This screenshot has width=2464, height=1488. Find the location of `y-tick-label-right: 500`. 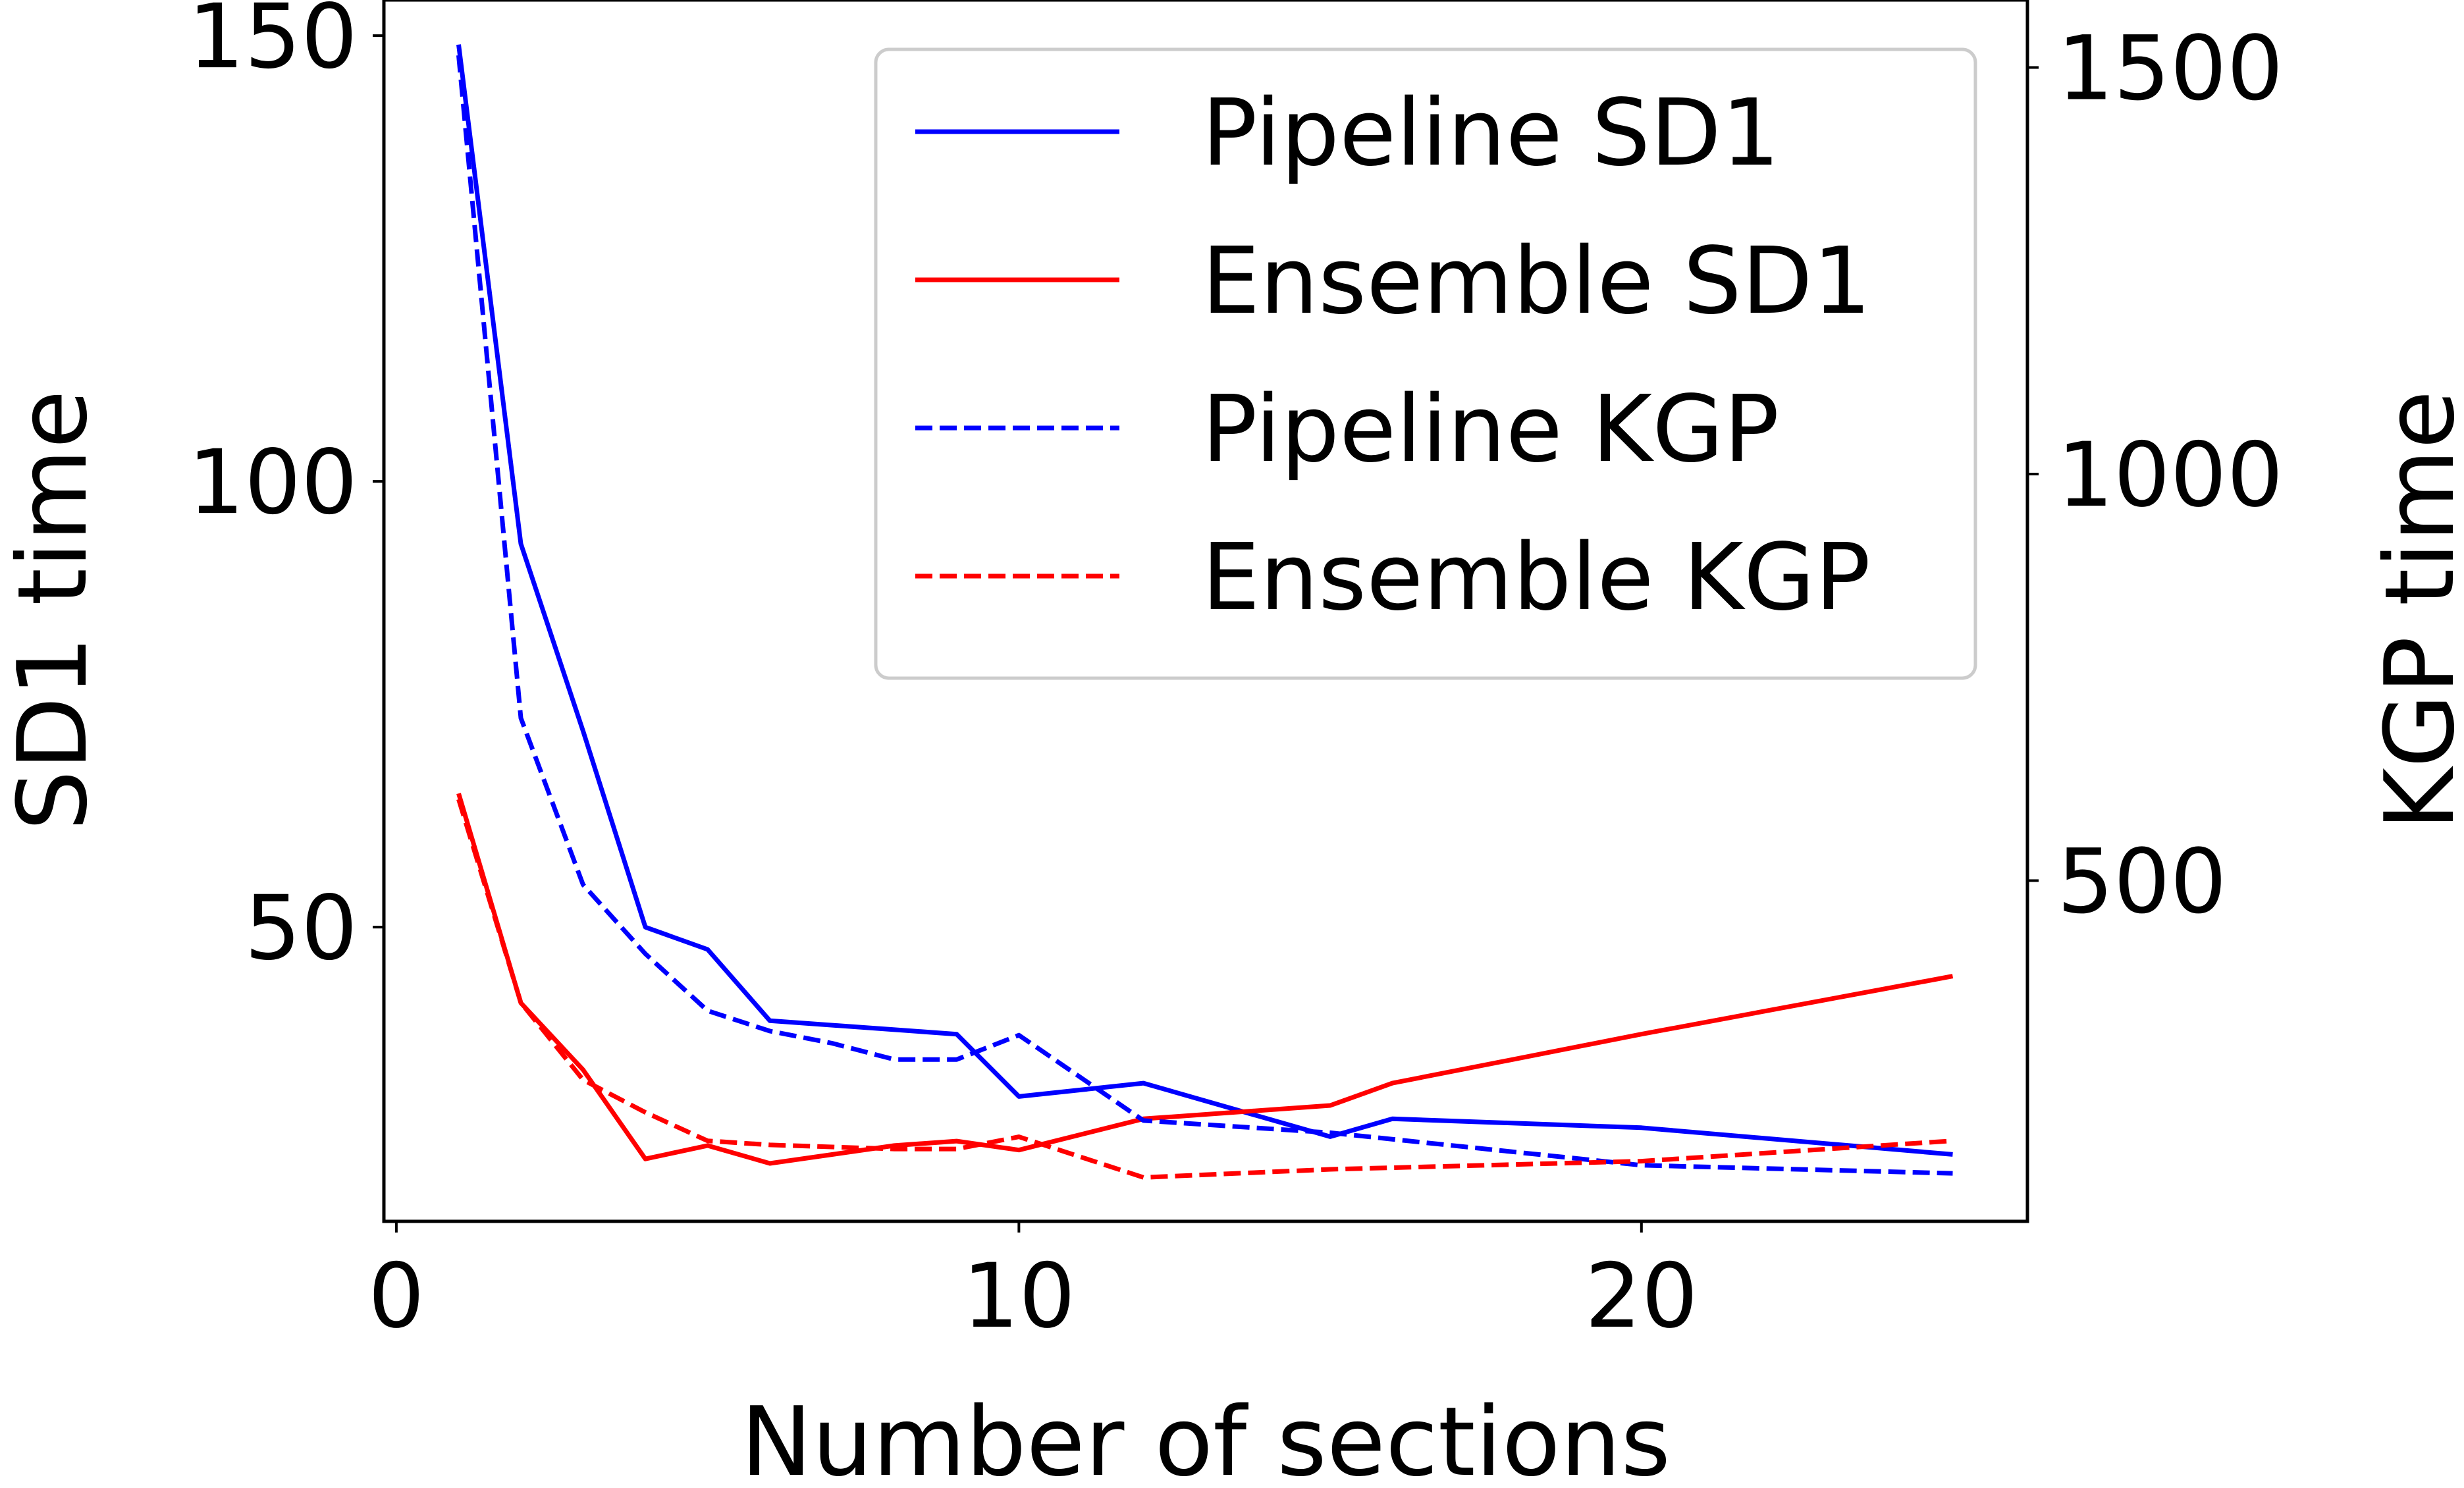

y-tick-label-right: 500 is located at coordinates (2142, 882).